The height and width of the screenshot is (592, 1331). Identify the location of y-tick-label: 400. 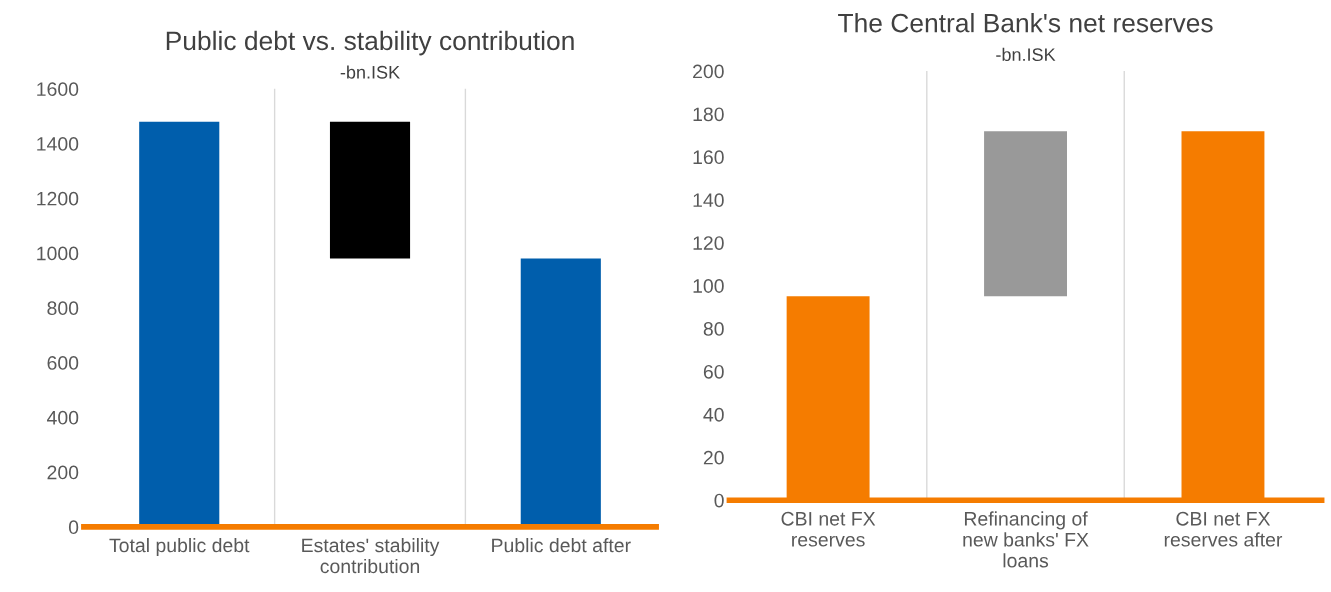
(63, 417).